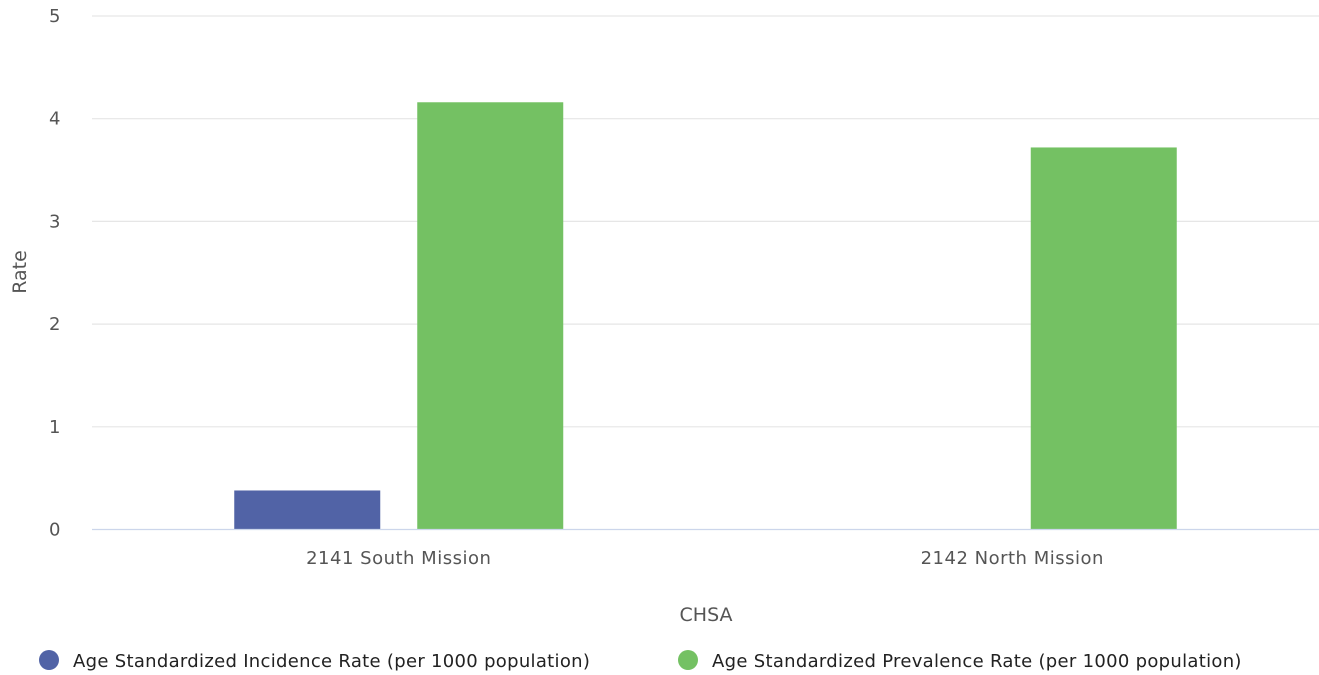 Image resolution: width=1319 pixels, height=675 pixels. I want to click on y-tick-label: 0, so click(55, 530).